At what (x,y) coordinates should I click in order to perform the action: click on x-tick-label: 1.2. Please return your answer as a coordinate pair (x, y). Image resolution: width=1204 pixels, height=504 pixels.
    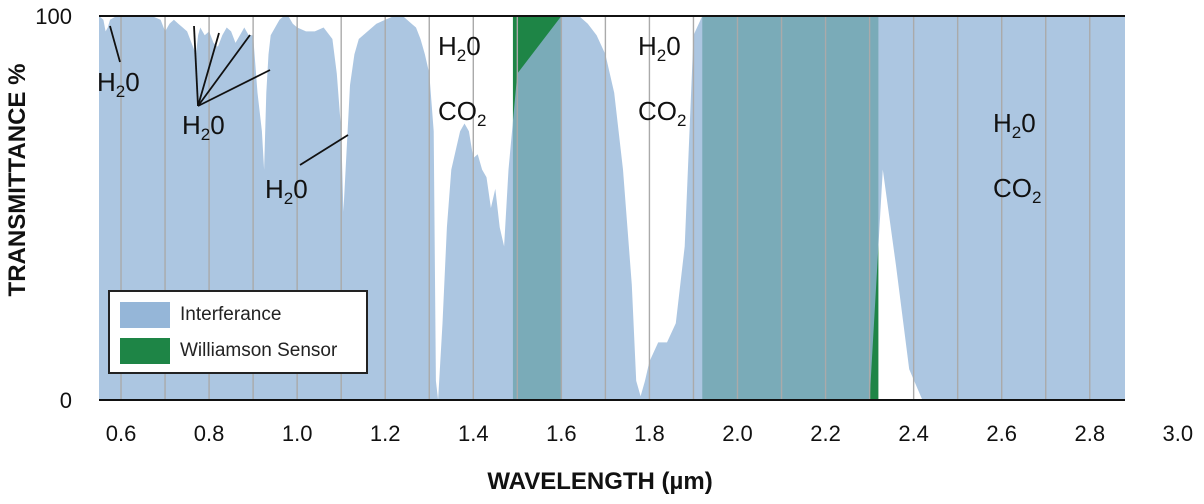
    Looking at the image, I should click on (385, 433).